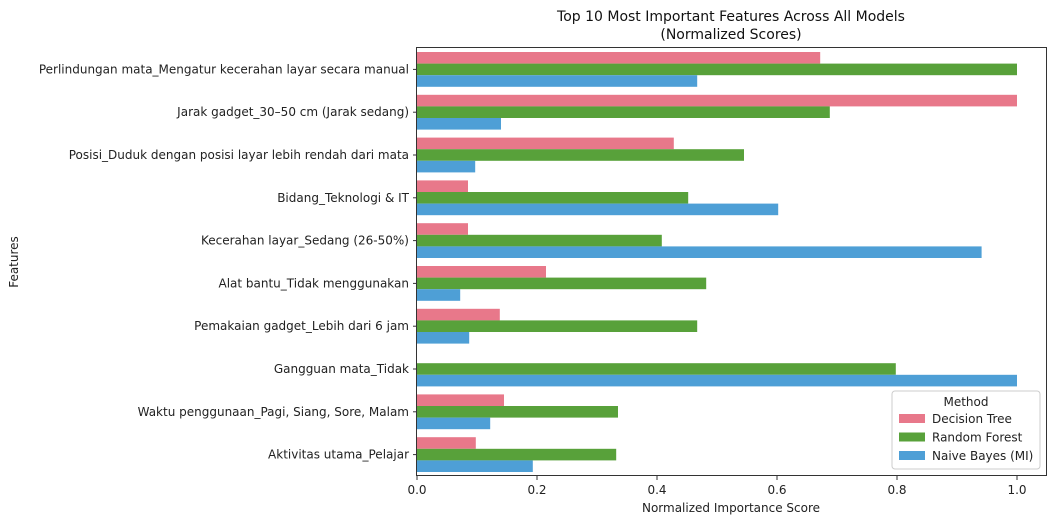 The height and width of the screenshot is (523, 1055). What do you see at coordinates (982, 456) in the screenshot?
I see `legend-item-label: Naive Bayes (MI)` at bounding box center [982, 456].